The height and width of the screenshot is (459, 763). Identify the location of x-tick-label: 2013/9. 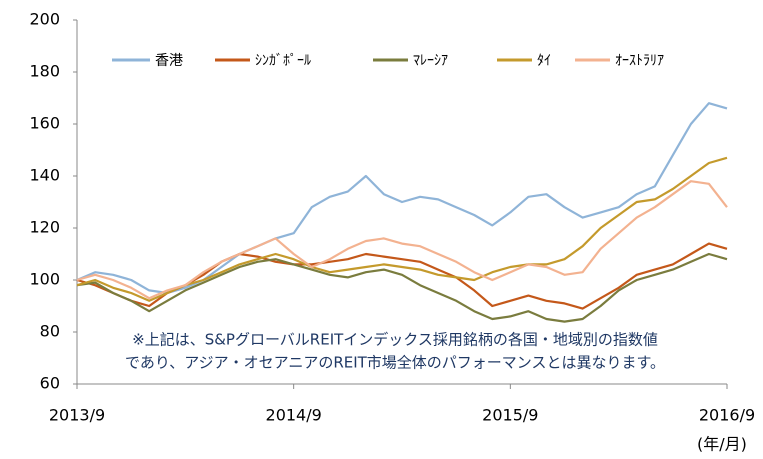
(77, 415).